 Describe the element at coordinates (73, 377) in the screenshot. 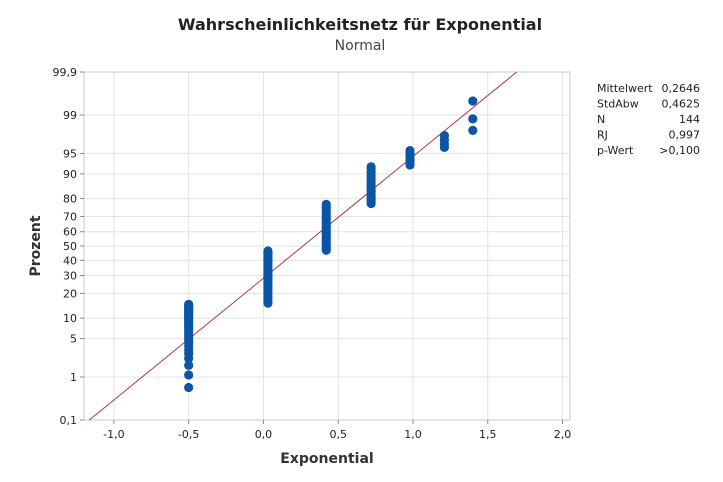

I see `y-tick-label: 1` at that location.